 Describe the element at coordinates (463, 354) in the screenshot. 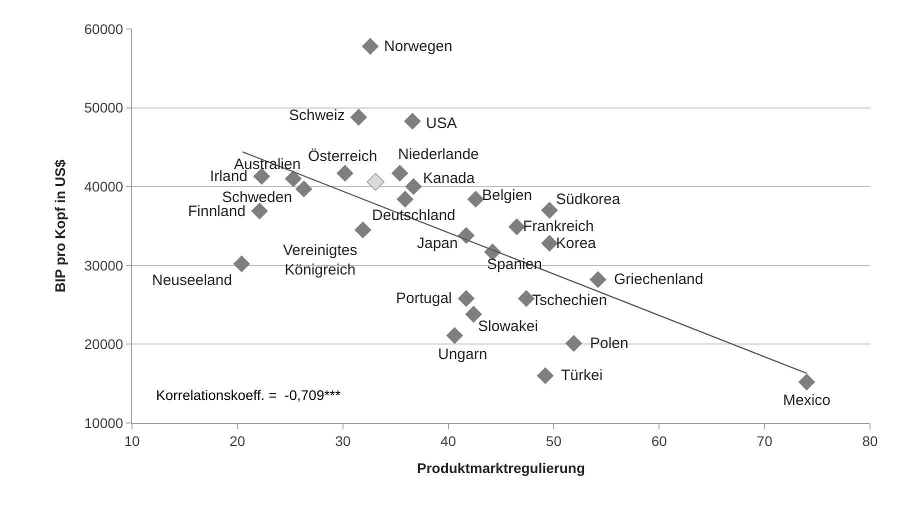

I see `annotation: Ungarn` at that location.